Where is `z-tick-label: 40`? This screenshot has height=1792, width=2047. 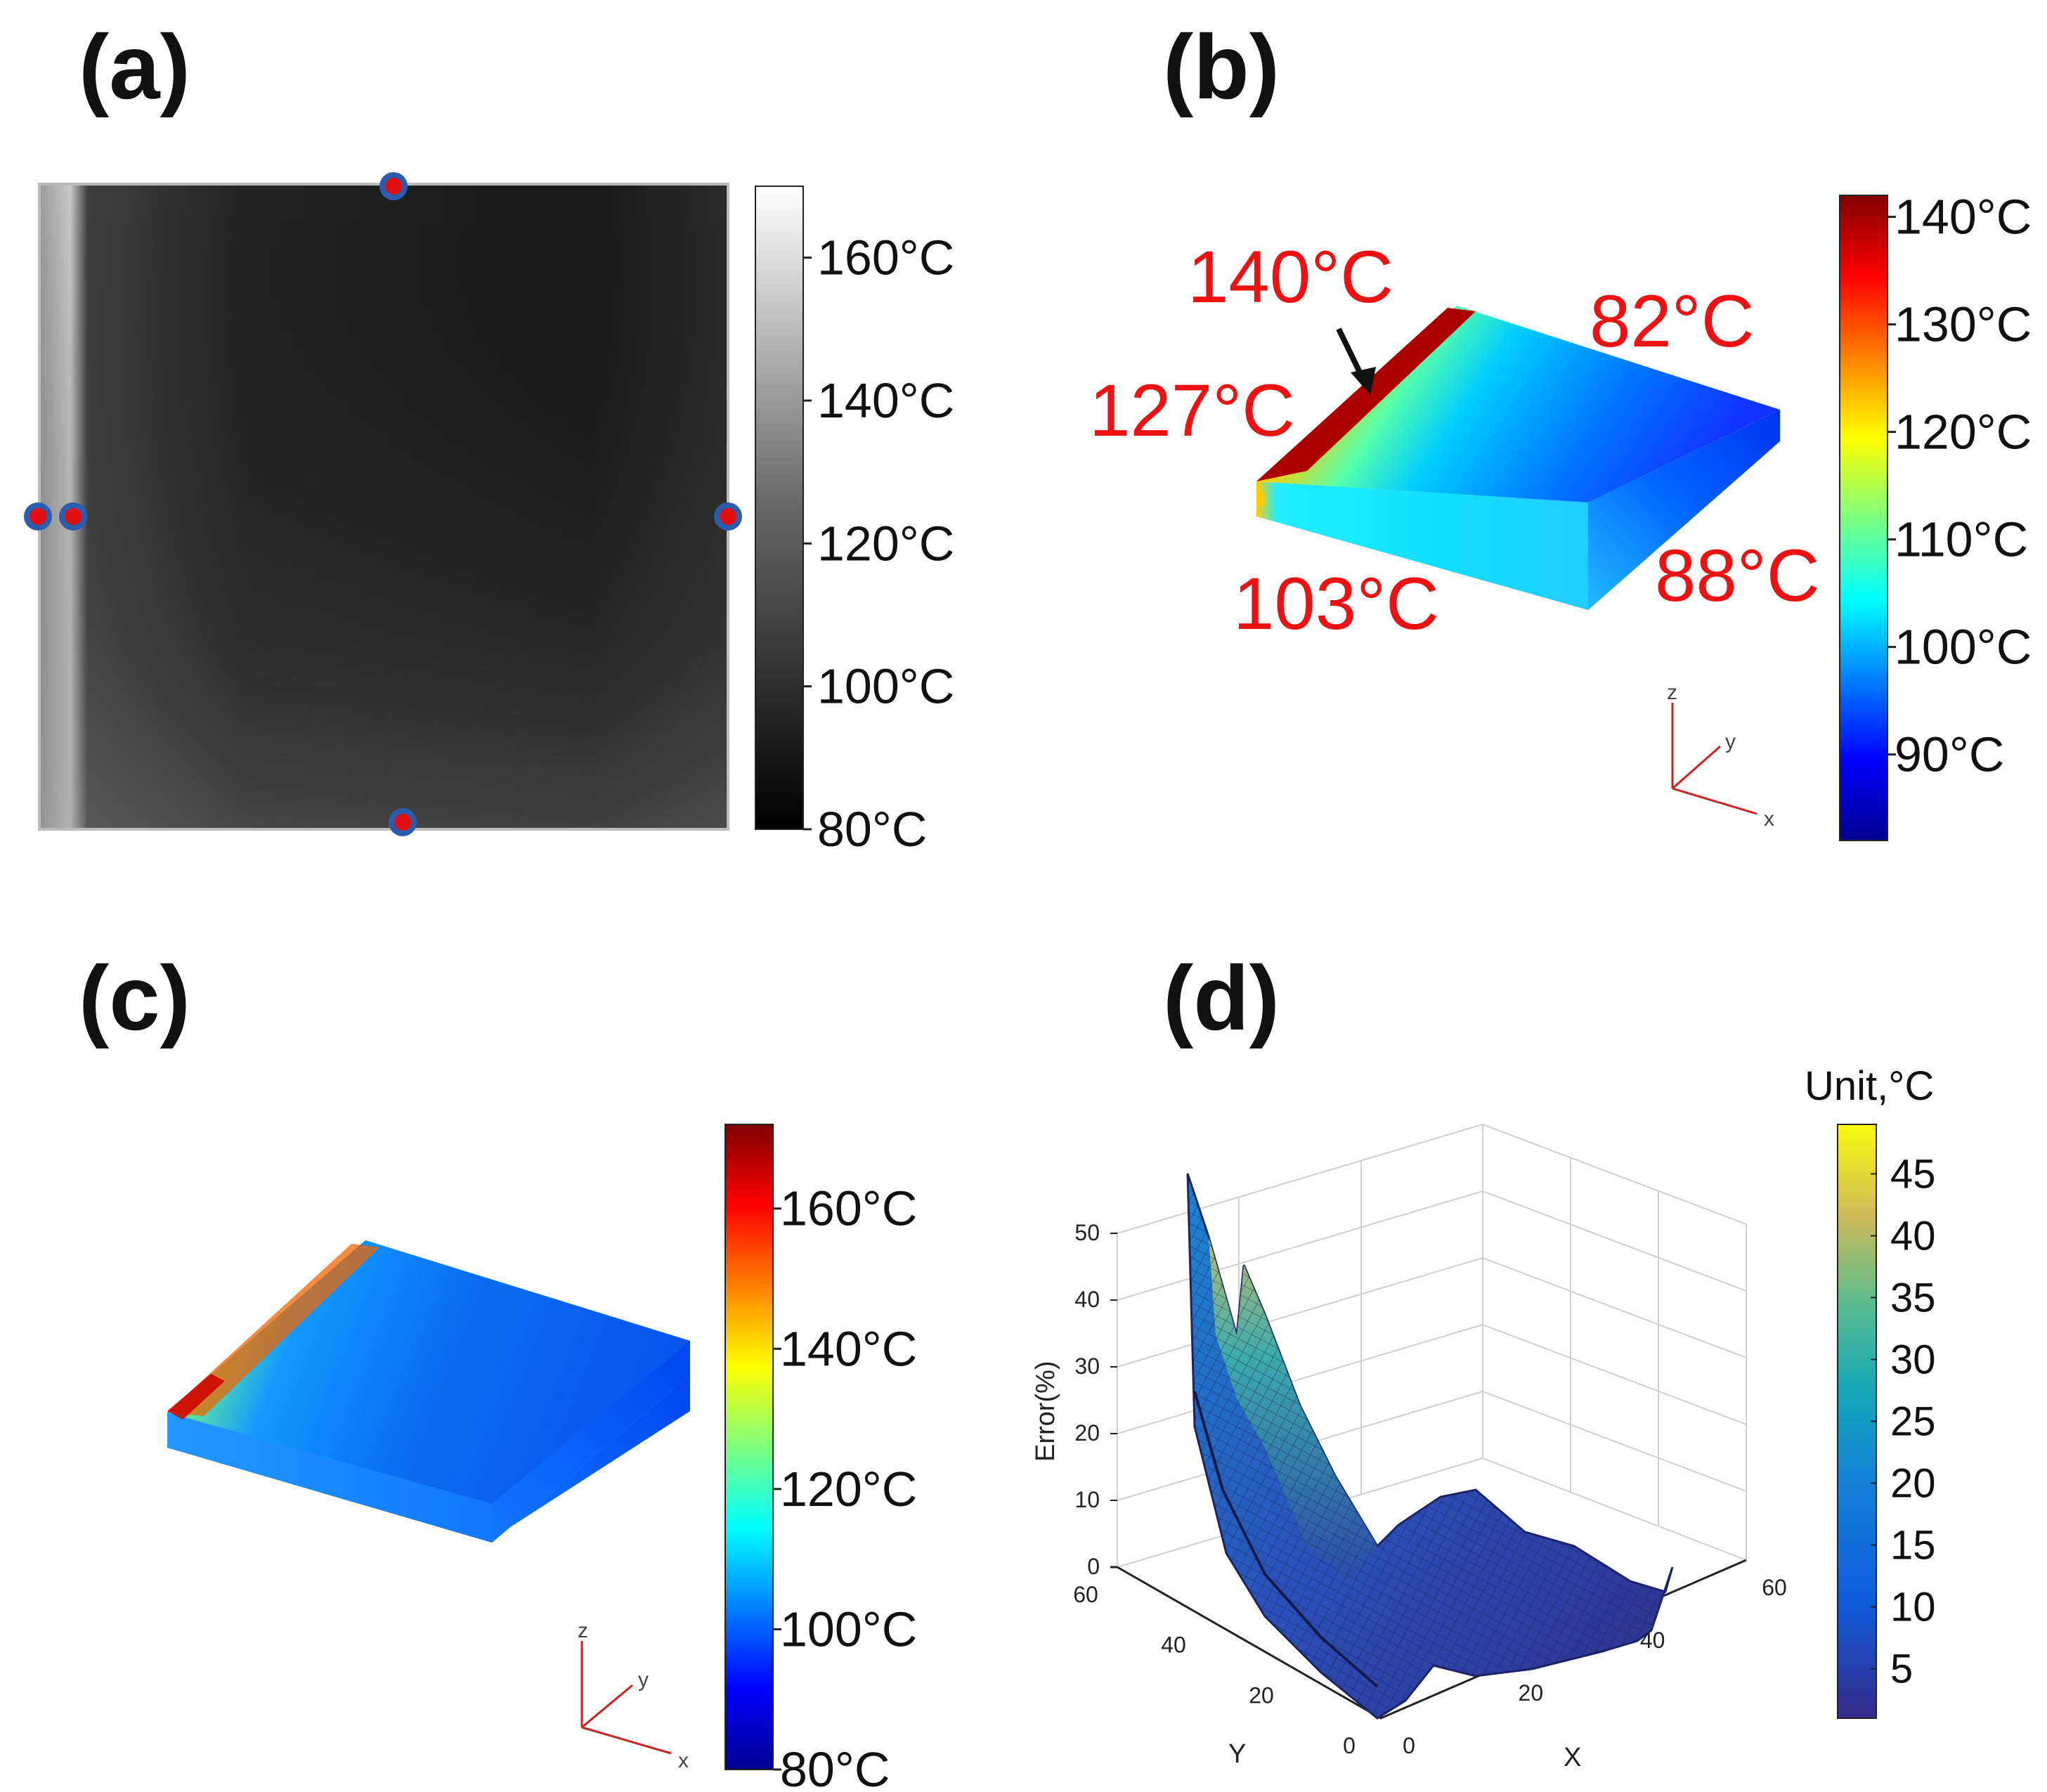 z-tick-label: 40 is located at coordinates (1087, 1299).